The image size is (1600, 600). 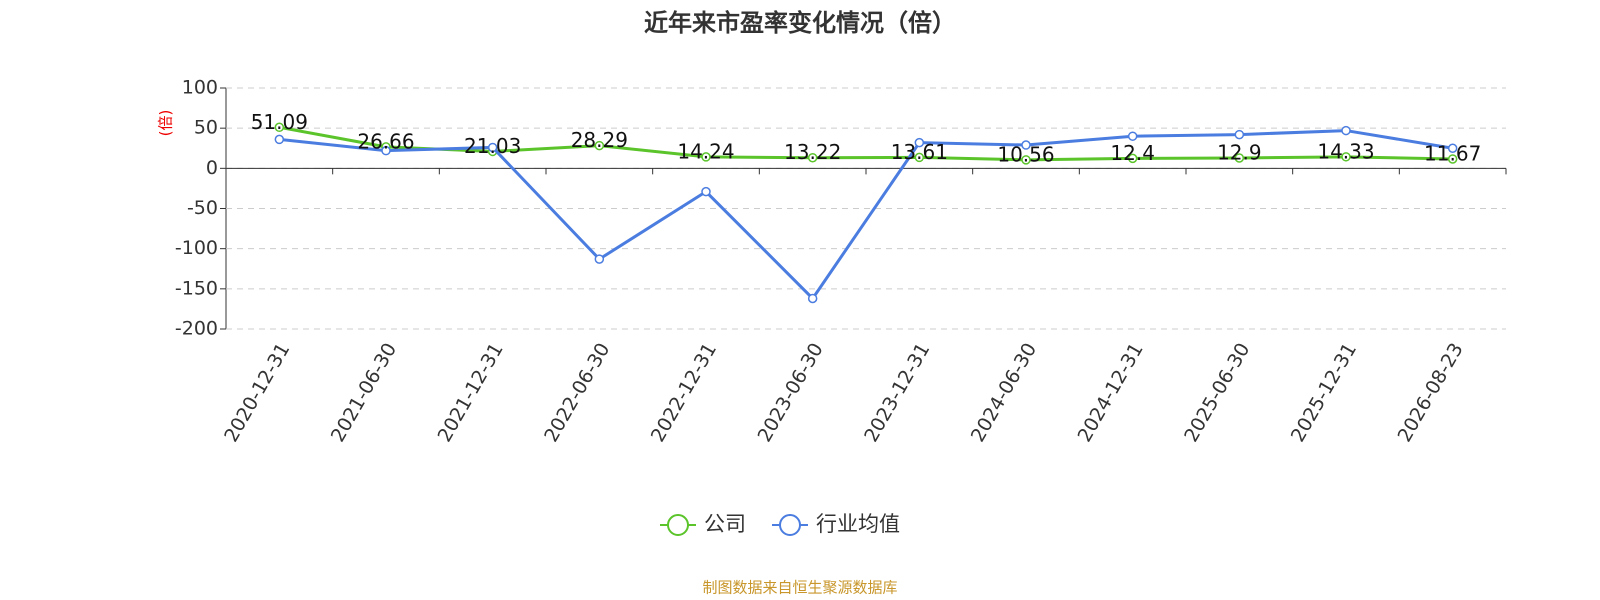 What do you see at coordinates (212, 168) in the screenshot?
I see `y-tick-label: 0` at bounding box center [212, 168].